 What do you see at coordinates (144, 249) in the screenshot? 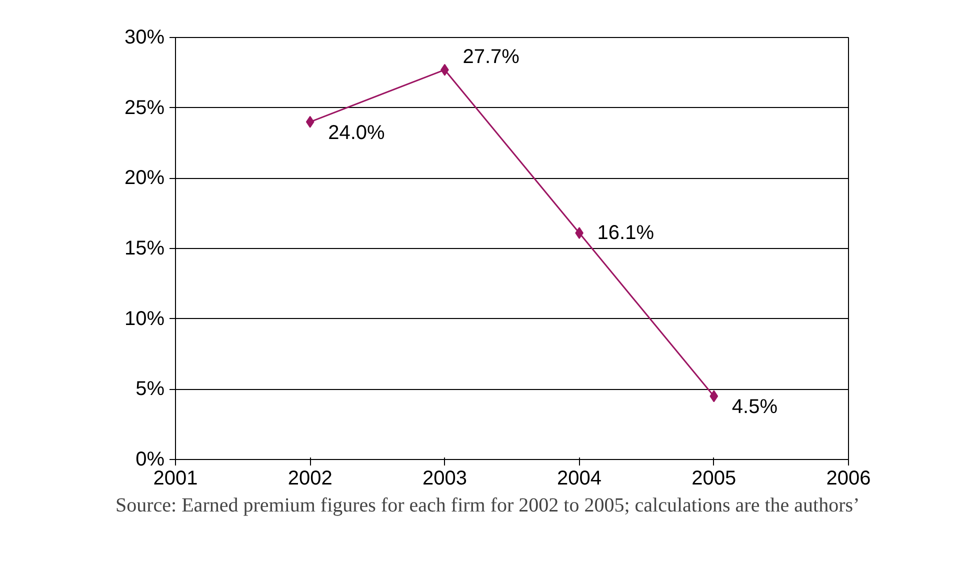
I see `y-tick-label: 15%` at bounding box center [144, 249].